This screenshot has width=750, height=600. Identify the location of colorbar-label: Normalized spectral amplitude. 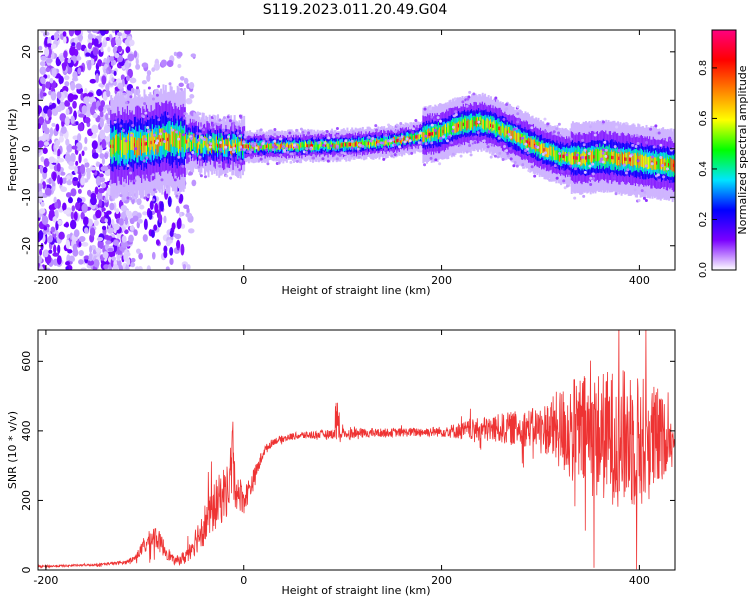
(742, 149).